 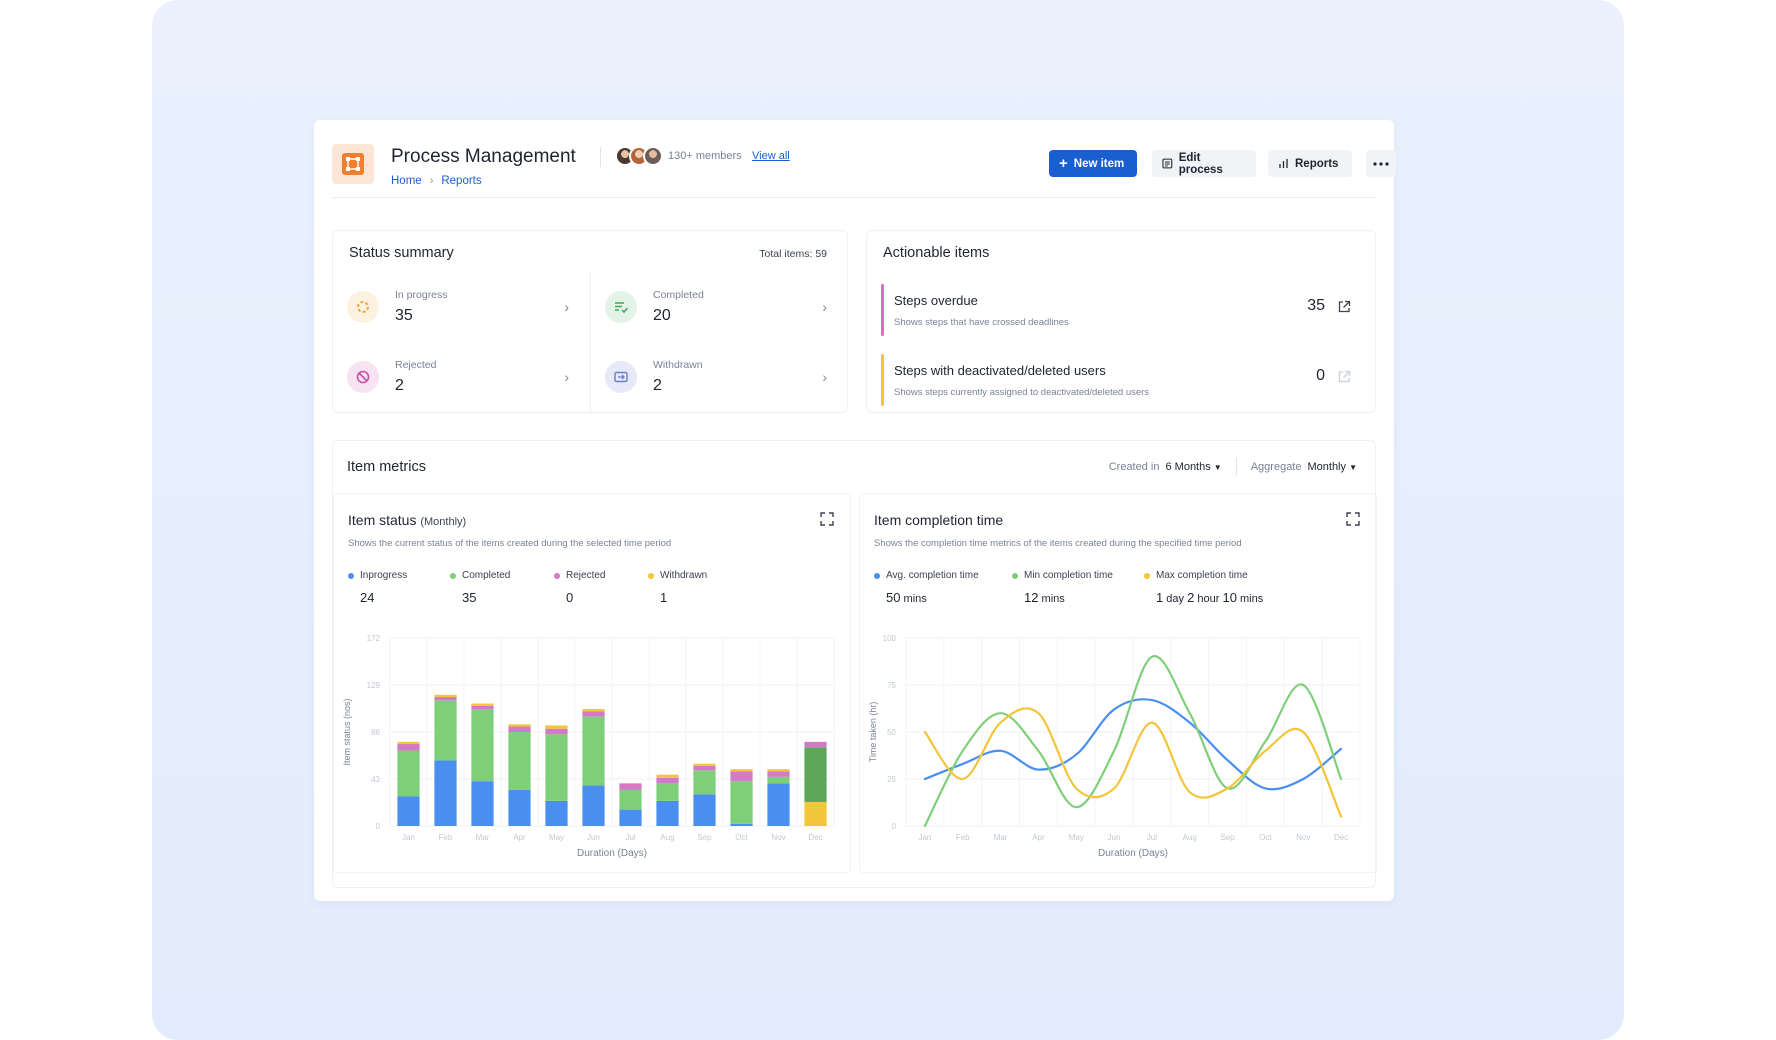 I want to click on process-icon, so click(x=353, y=164).